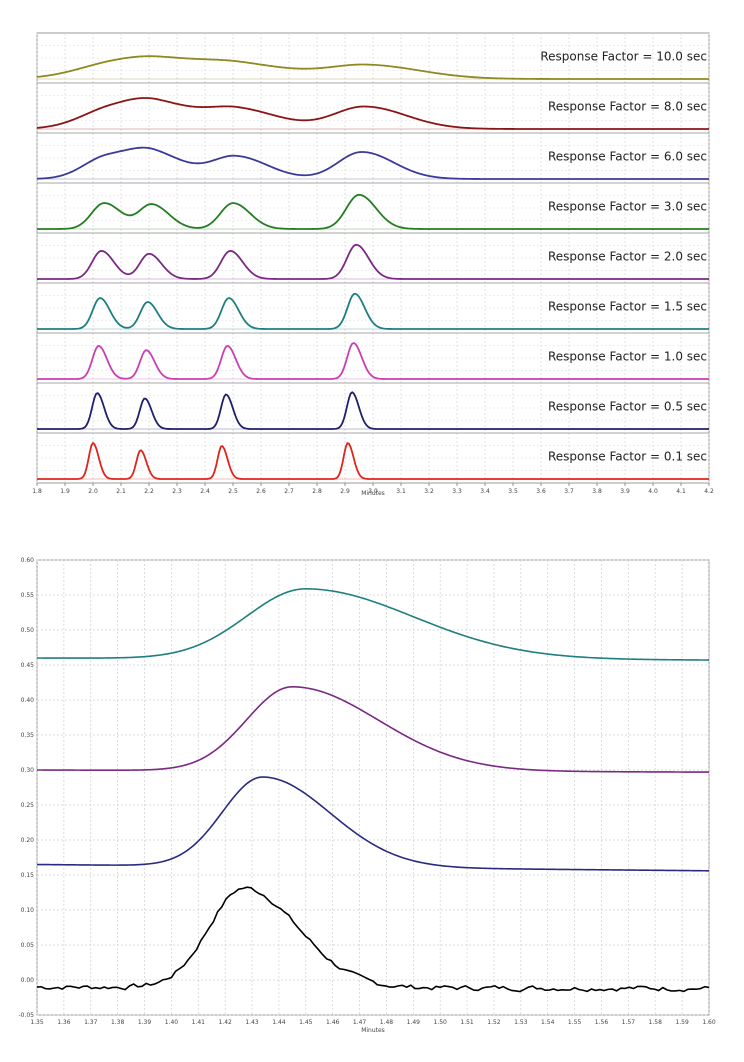  Describe the element at coordinates (149, 491) in the screenshot. I see `top-x-tick-label: 2.2` at that location.